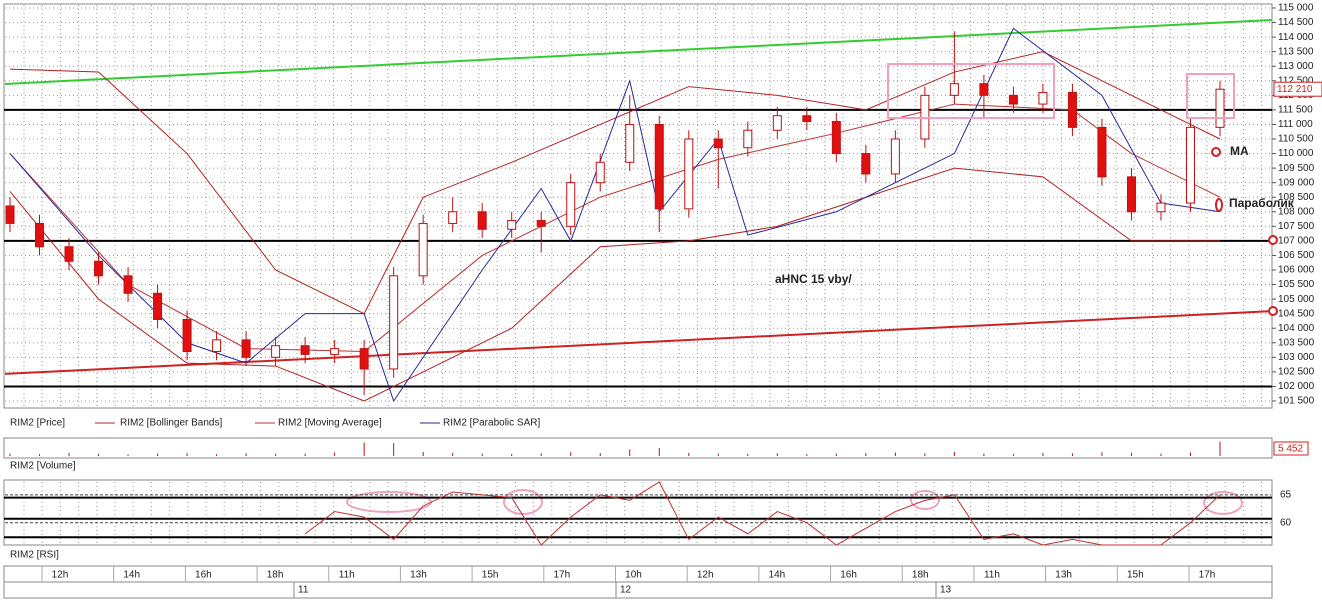 Image resolution: width=1322 pixels, height=600 pixels. I want to click on y-tick-label: 115 000, so click(1296, 8).